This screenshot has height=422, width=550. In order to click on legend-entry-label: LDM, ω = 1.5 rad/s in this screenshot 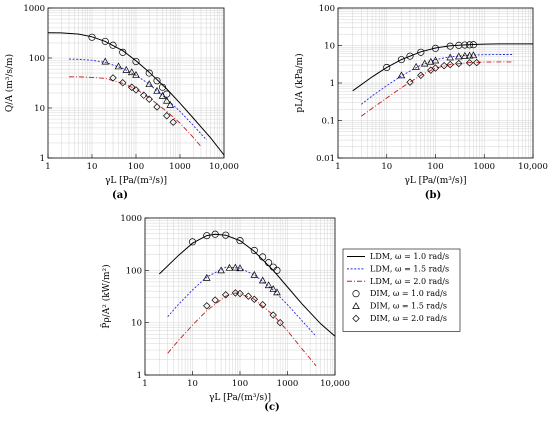, I will do `click(409, 268)`.